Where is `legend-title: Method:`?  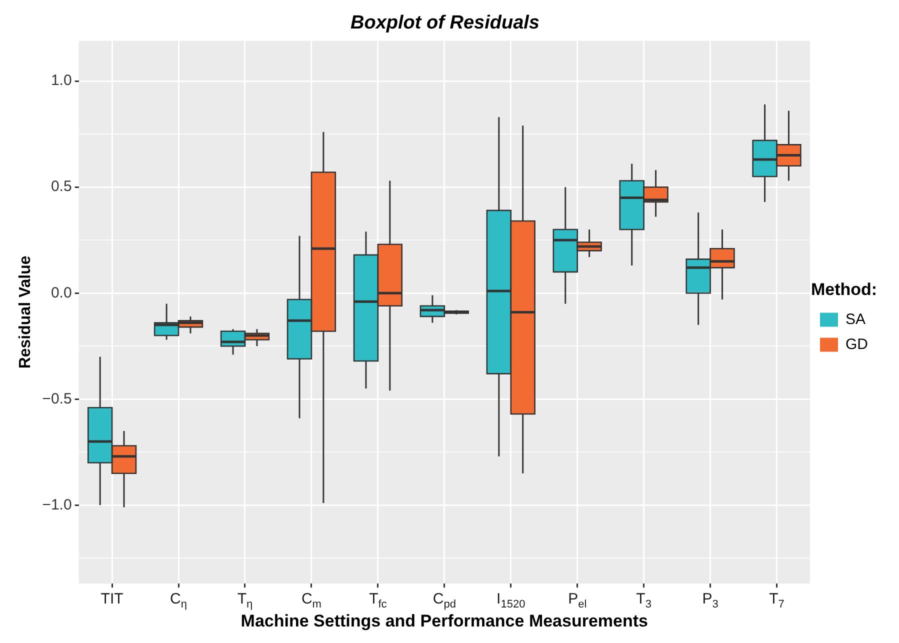 legend-title: Method: is located at coordinates (844, 289).